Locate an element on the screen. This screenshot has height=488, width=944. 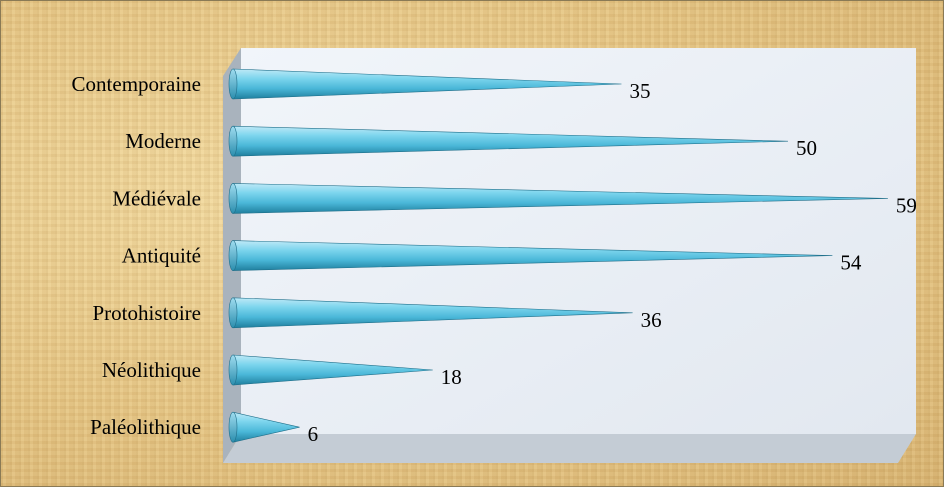
category-label: Néolithique is located at coordinates (151, 370).